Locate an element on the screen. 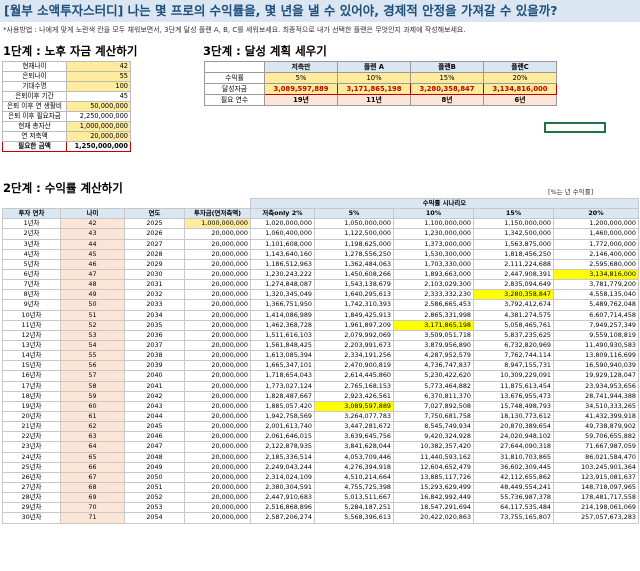  table-cell: 2년차 is located at coordinates (31, 234).